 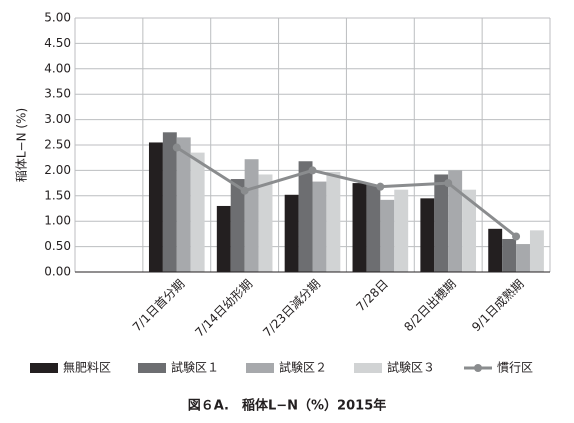 I want to click on legend-label: 試験区３, so click(x=411, y=367).